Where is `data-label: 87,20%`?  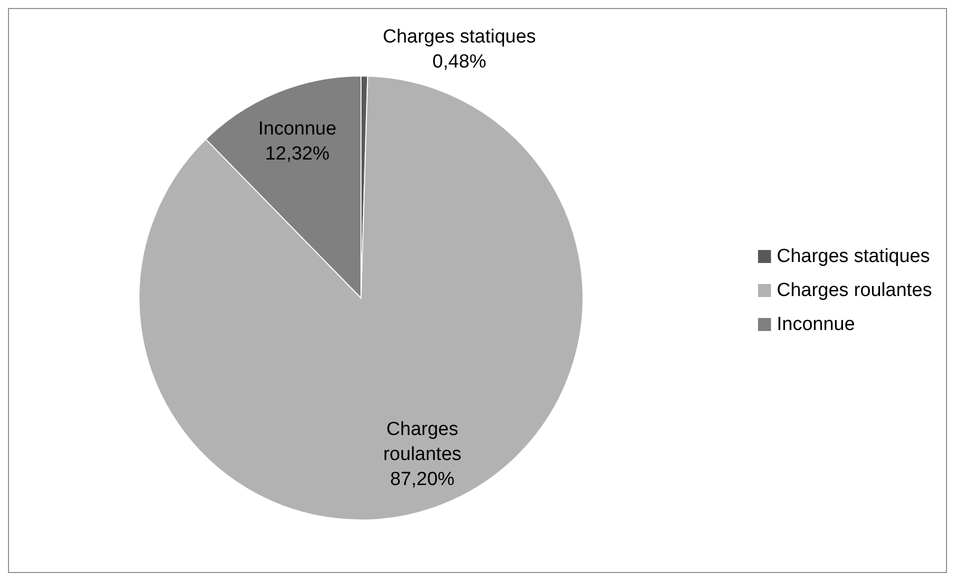
data-label: 87,20% is located at coordinates (422, 479).